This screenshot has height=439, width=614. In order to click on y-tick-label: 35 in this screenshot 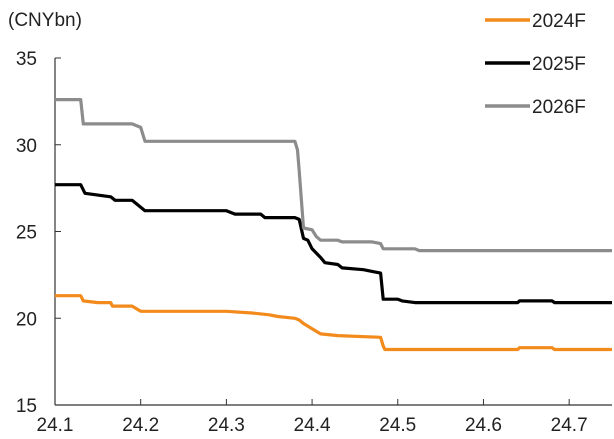, I will do `click(26, 59)`.